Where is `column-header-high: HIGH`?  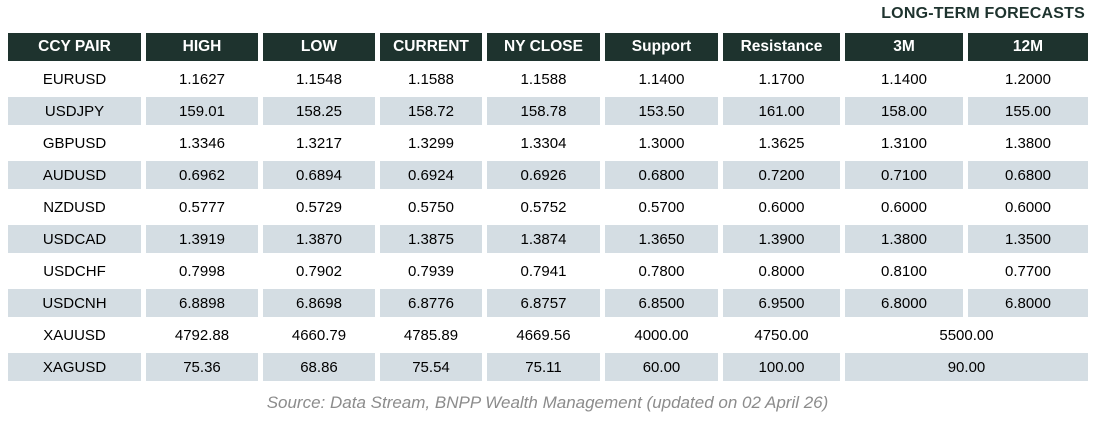 column-header-high: HIGH is located at coordinates (202, 47).